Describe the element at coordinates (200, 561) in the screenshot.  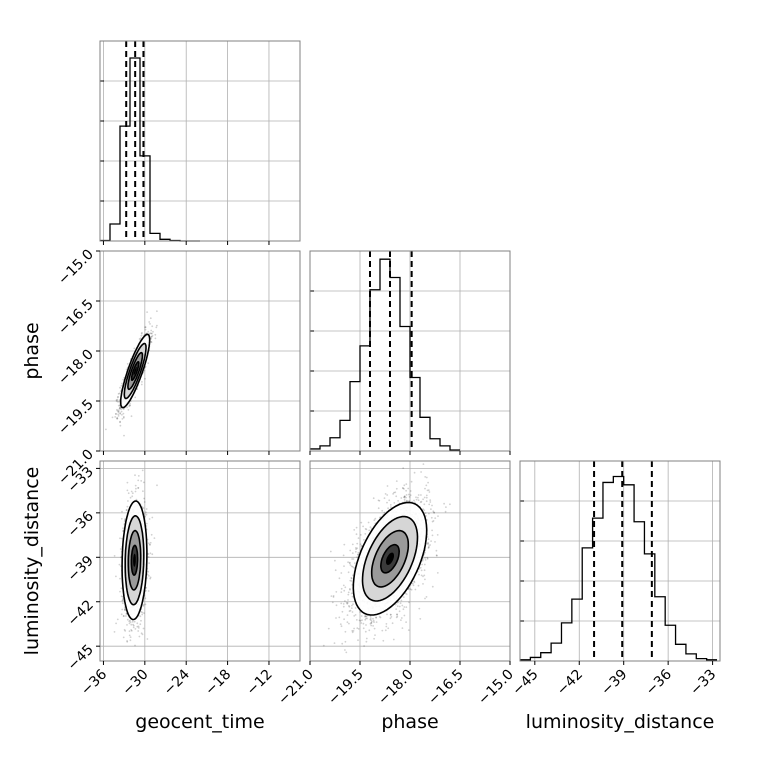
I see `frame-geocent_time-vs-luminosity_distance` at that location.